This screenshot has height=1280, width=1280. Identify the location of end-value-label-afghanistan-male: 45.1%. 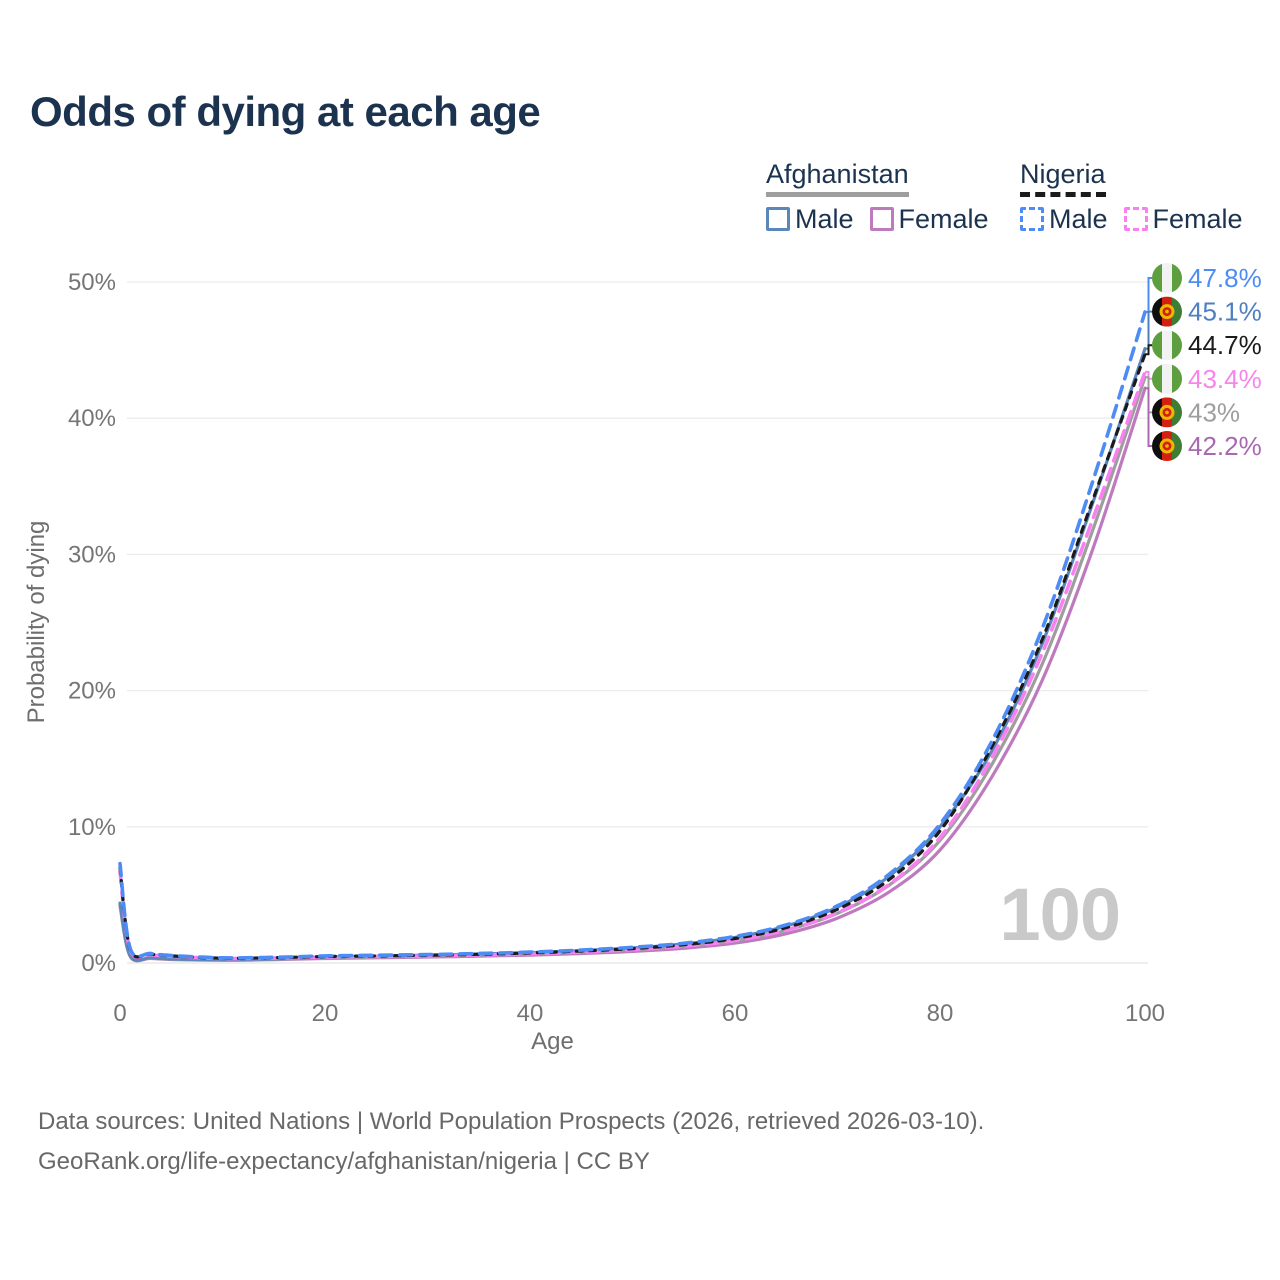
(1225, 312).